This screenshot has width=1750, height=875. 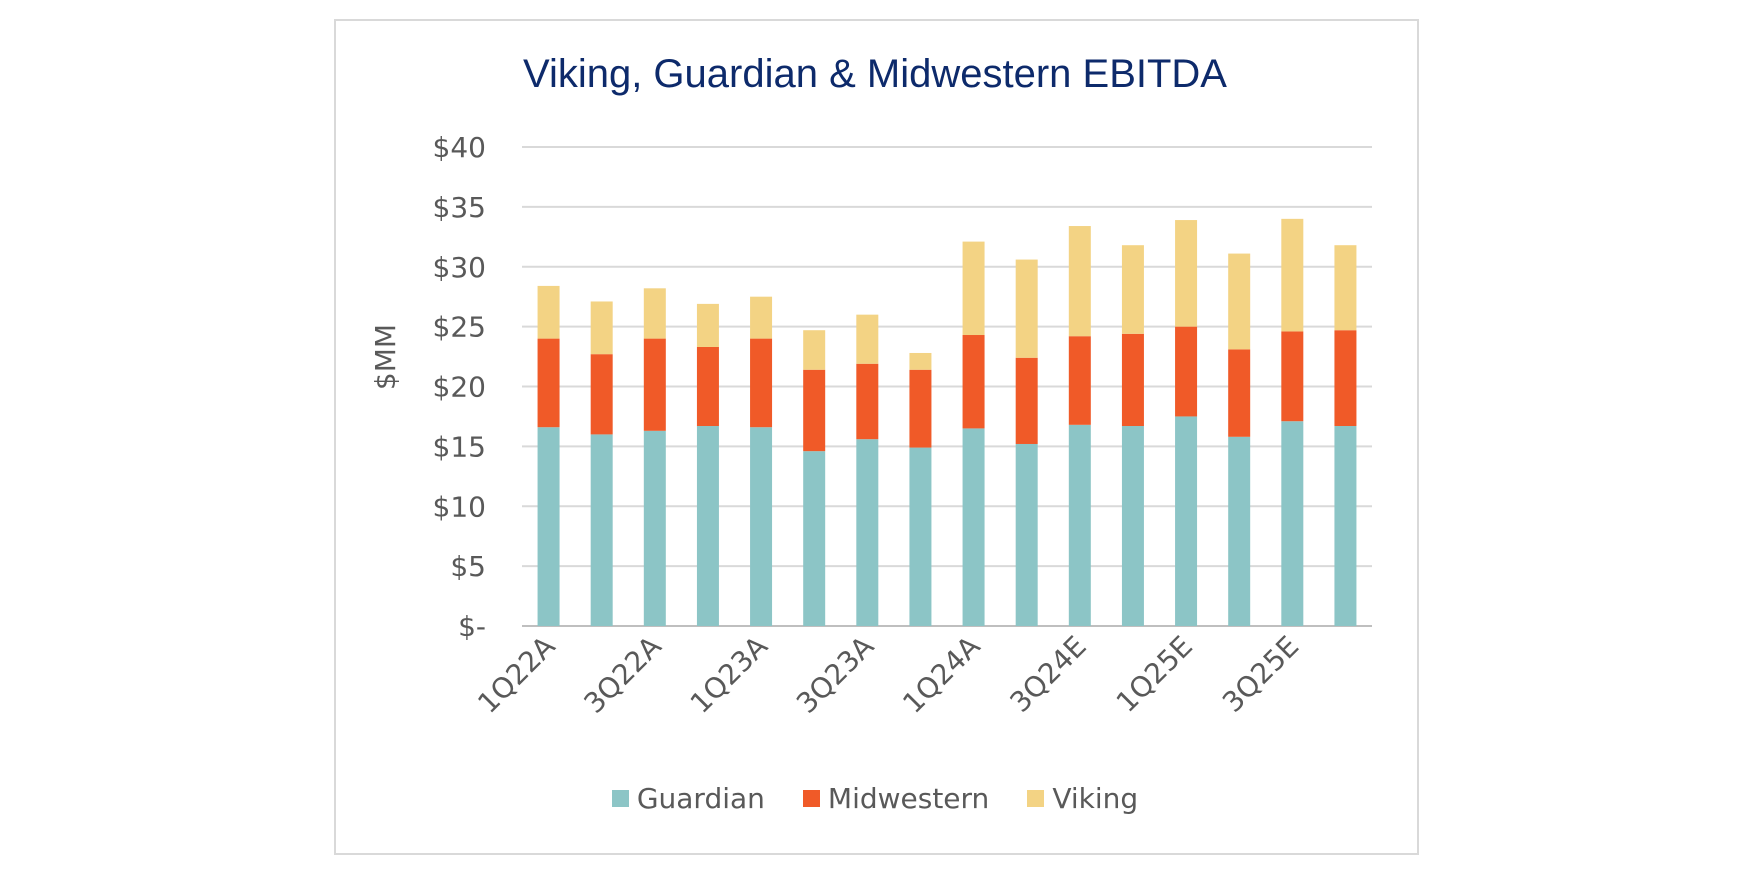 What do you see at coordinates (1260, 674) in the screenshot?
I see `x-tick-label: 3Q25E` at bounding box center [1260, 674].